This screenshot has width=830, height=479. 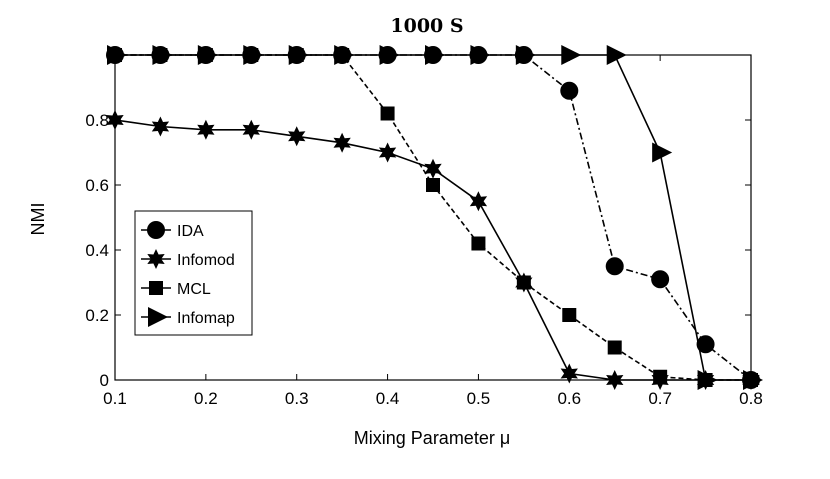 What do you see at coordinates (97, 315) in the screenshot?
I see `y-tick-label: 0.2` at bounding box center [97, 315].